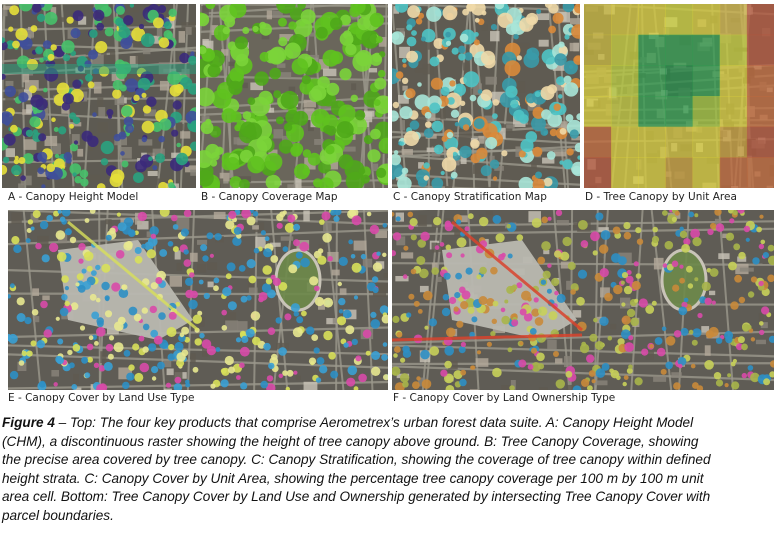 The height and width of the screenshot is (548, 780). I want to click on panel-canopy-height-model, so click(99, 96).